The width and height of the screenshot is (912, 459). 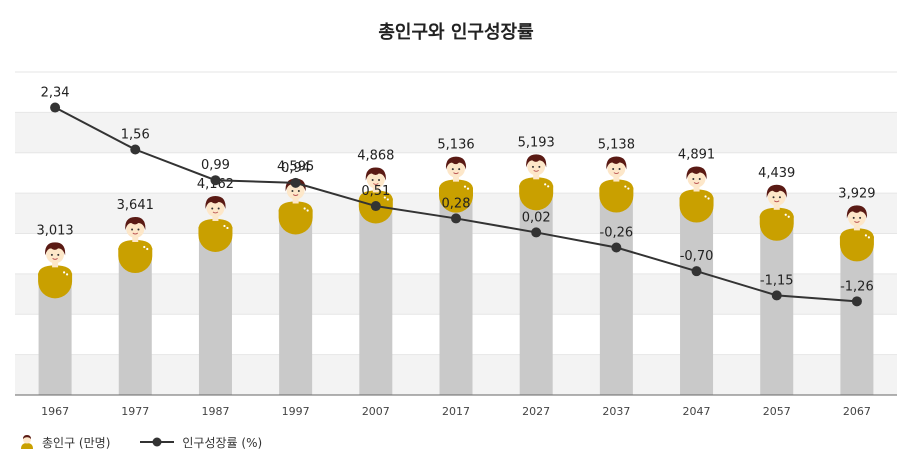 I want to click on bar-value-label: 3,929, so click(x=856, y=193).